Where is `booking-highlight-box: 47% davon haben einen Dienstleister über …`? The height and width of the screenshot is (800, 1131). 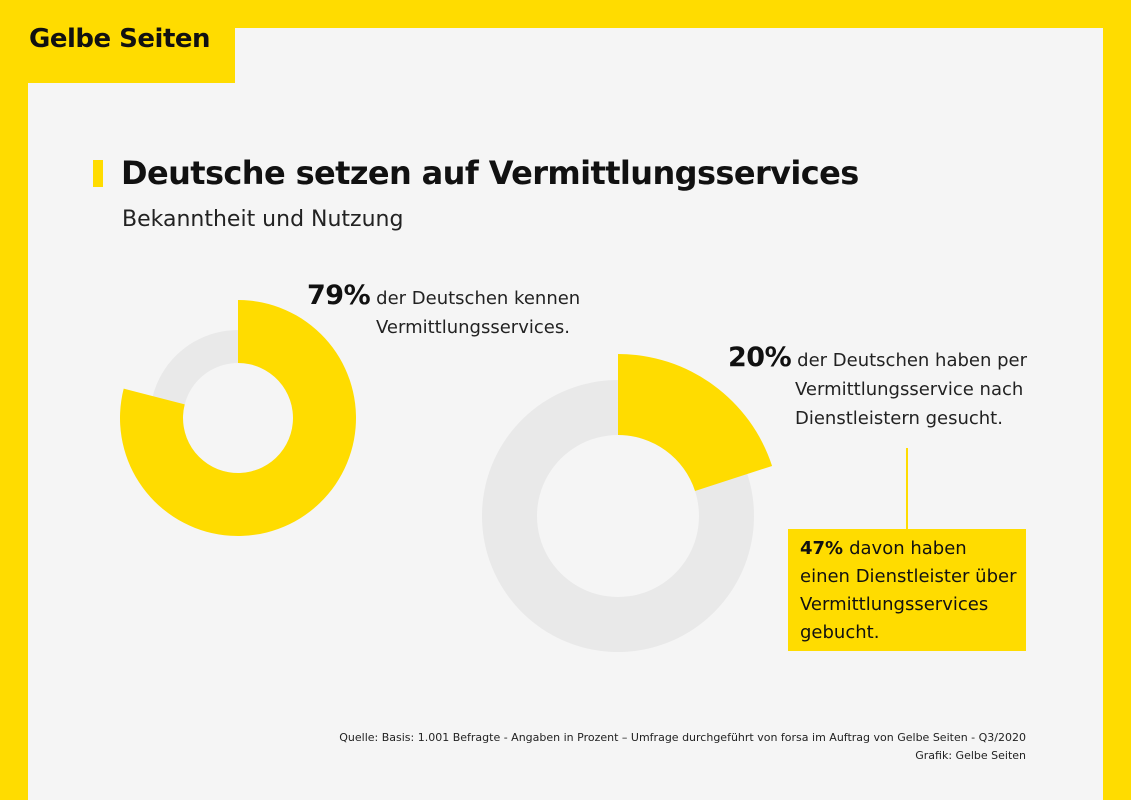
booking-highlight-box: 47% davon haben einen Dienstleister über … is located at coordinates (907, 590).